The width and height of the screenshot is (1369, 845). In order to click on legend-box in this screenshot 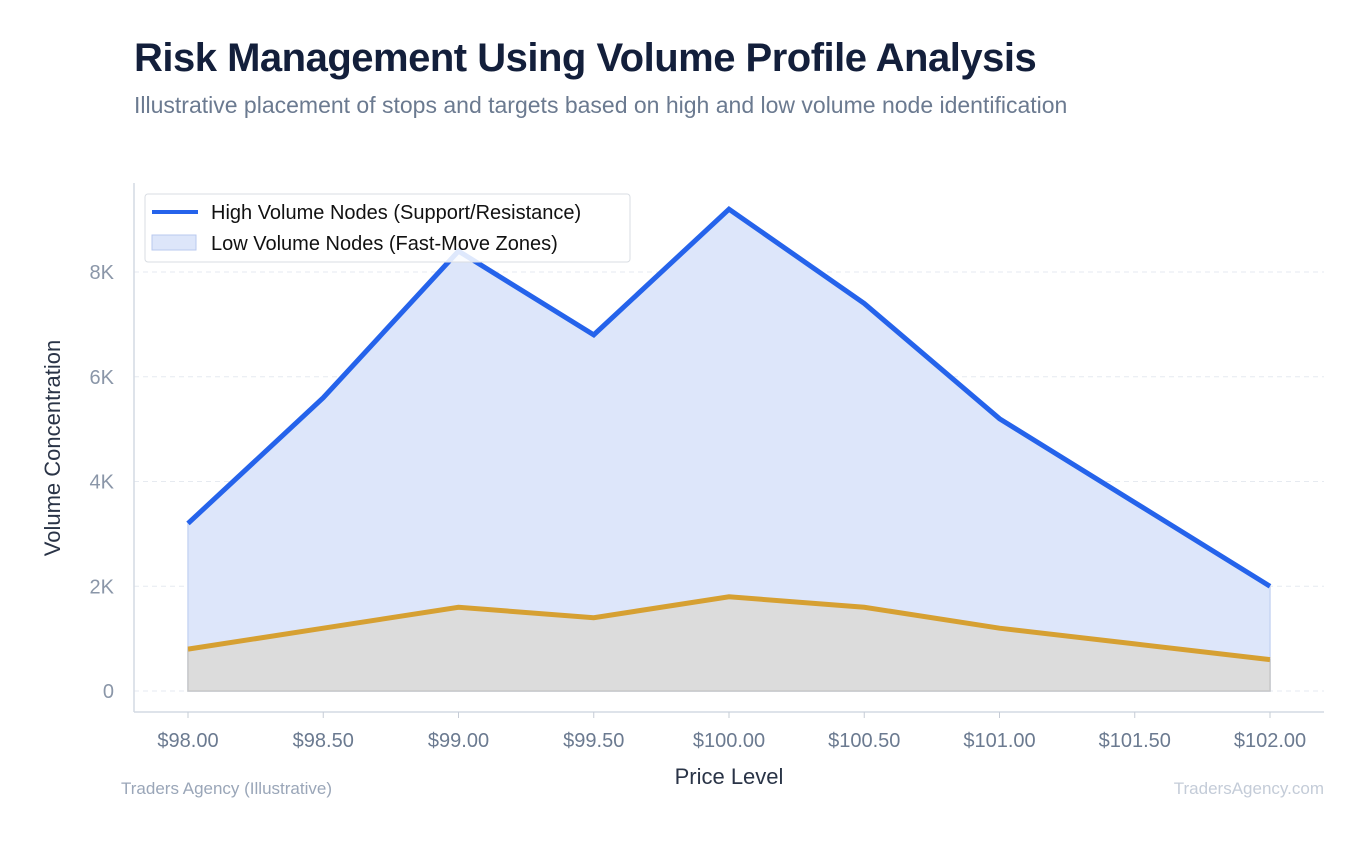, I will do `click(387, 228)`.